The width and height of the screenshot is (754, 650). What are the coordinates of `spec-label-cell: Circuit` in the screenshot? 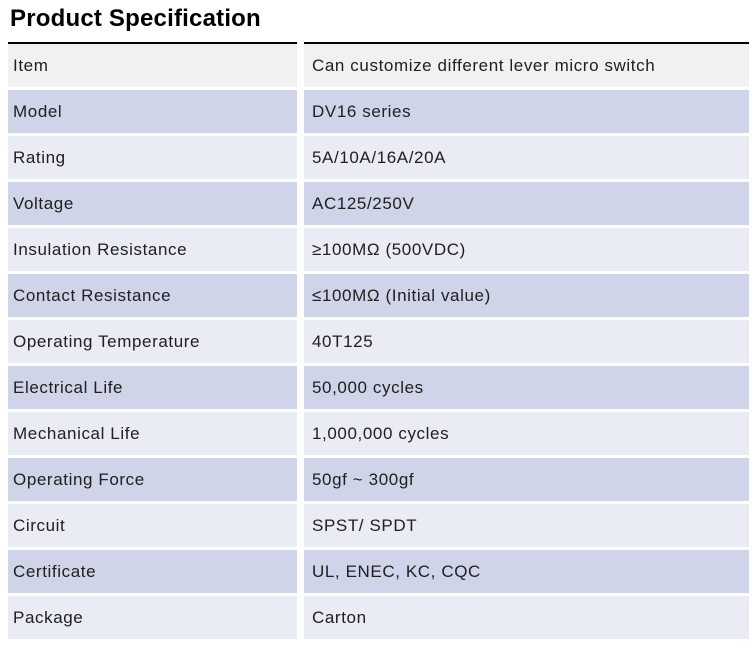 It's located at (152, 525).